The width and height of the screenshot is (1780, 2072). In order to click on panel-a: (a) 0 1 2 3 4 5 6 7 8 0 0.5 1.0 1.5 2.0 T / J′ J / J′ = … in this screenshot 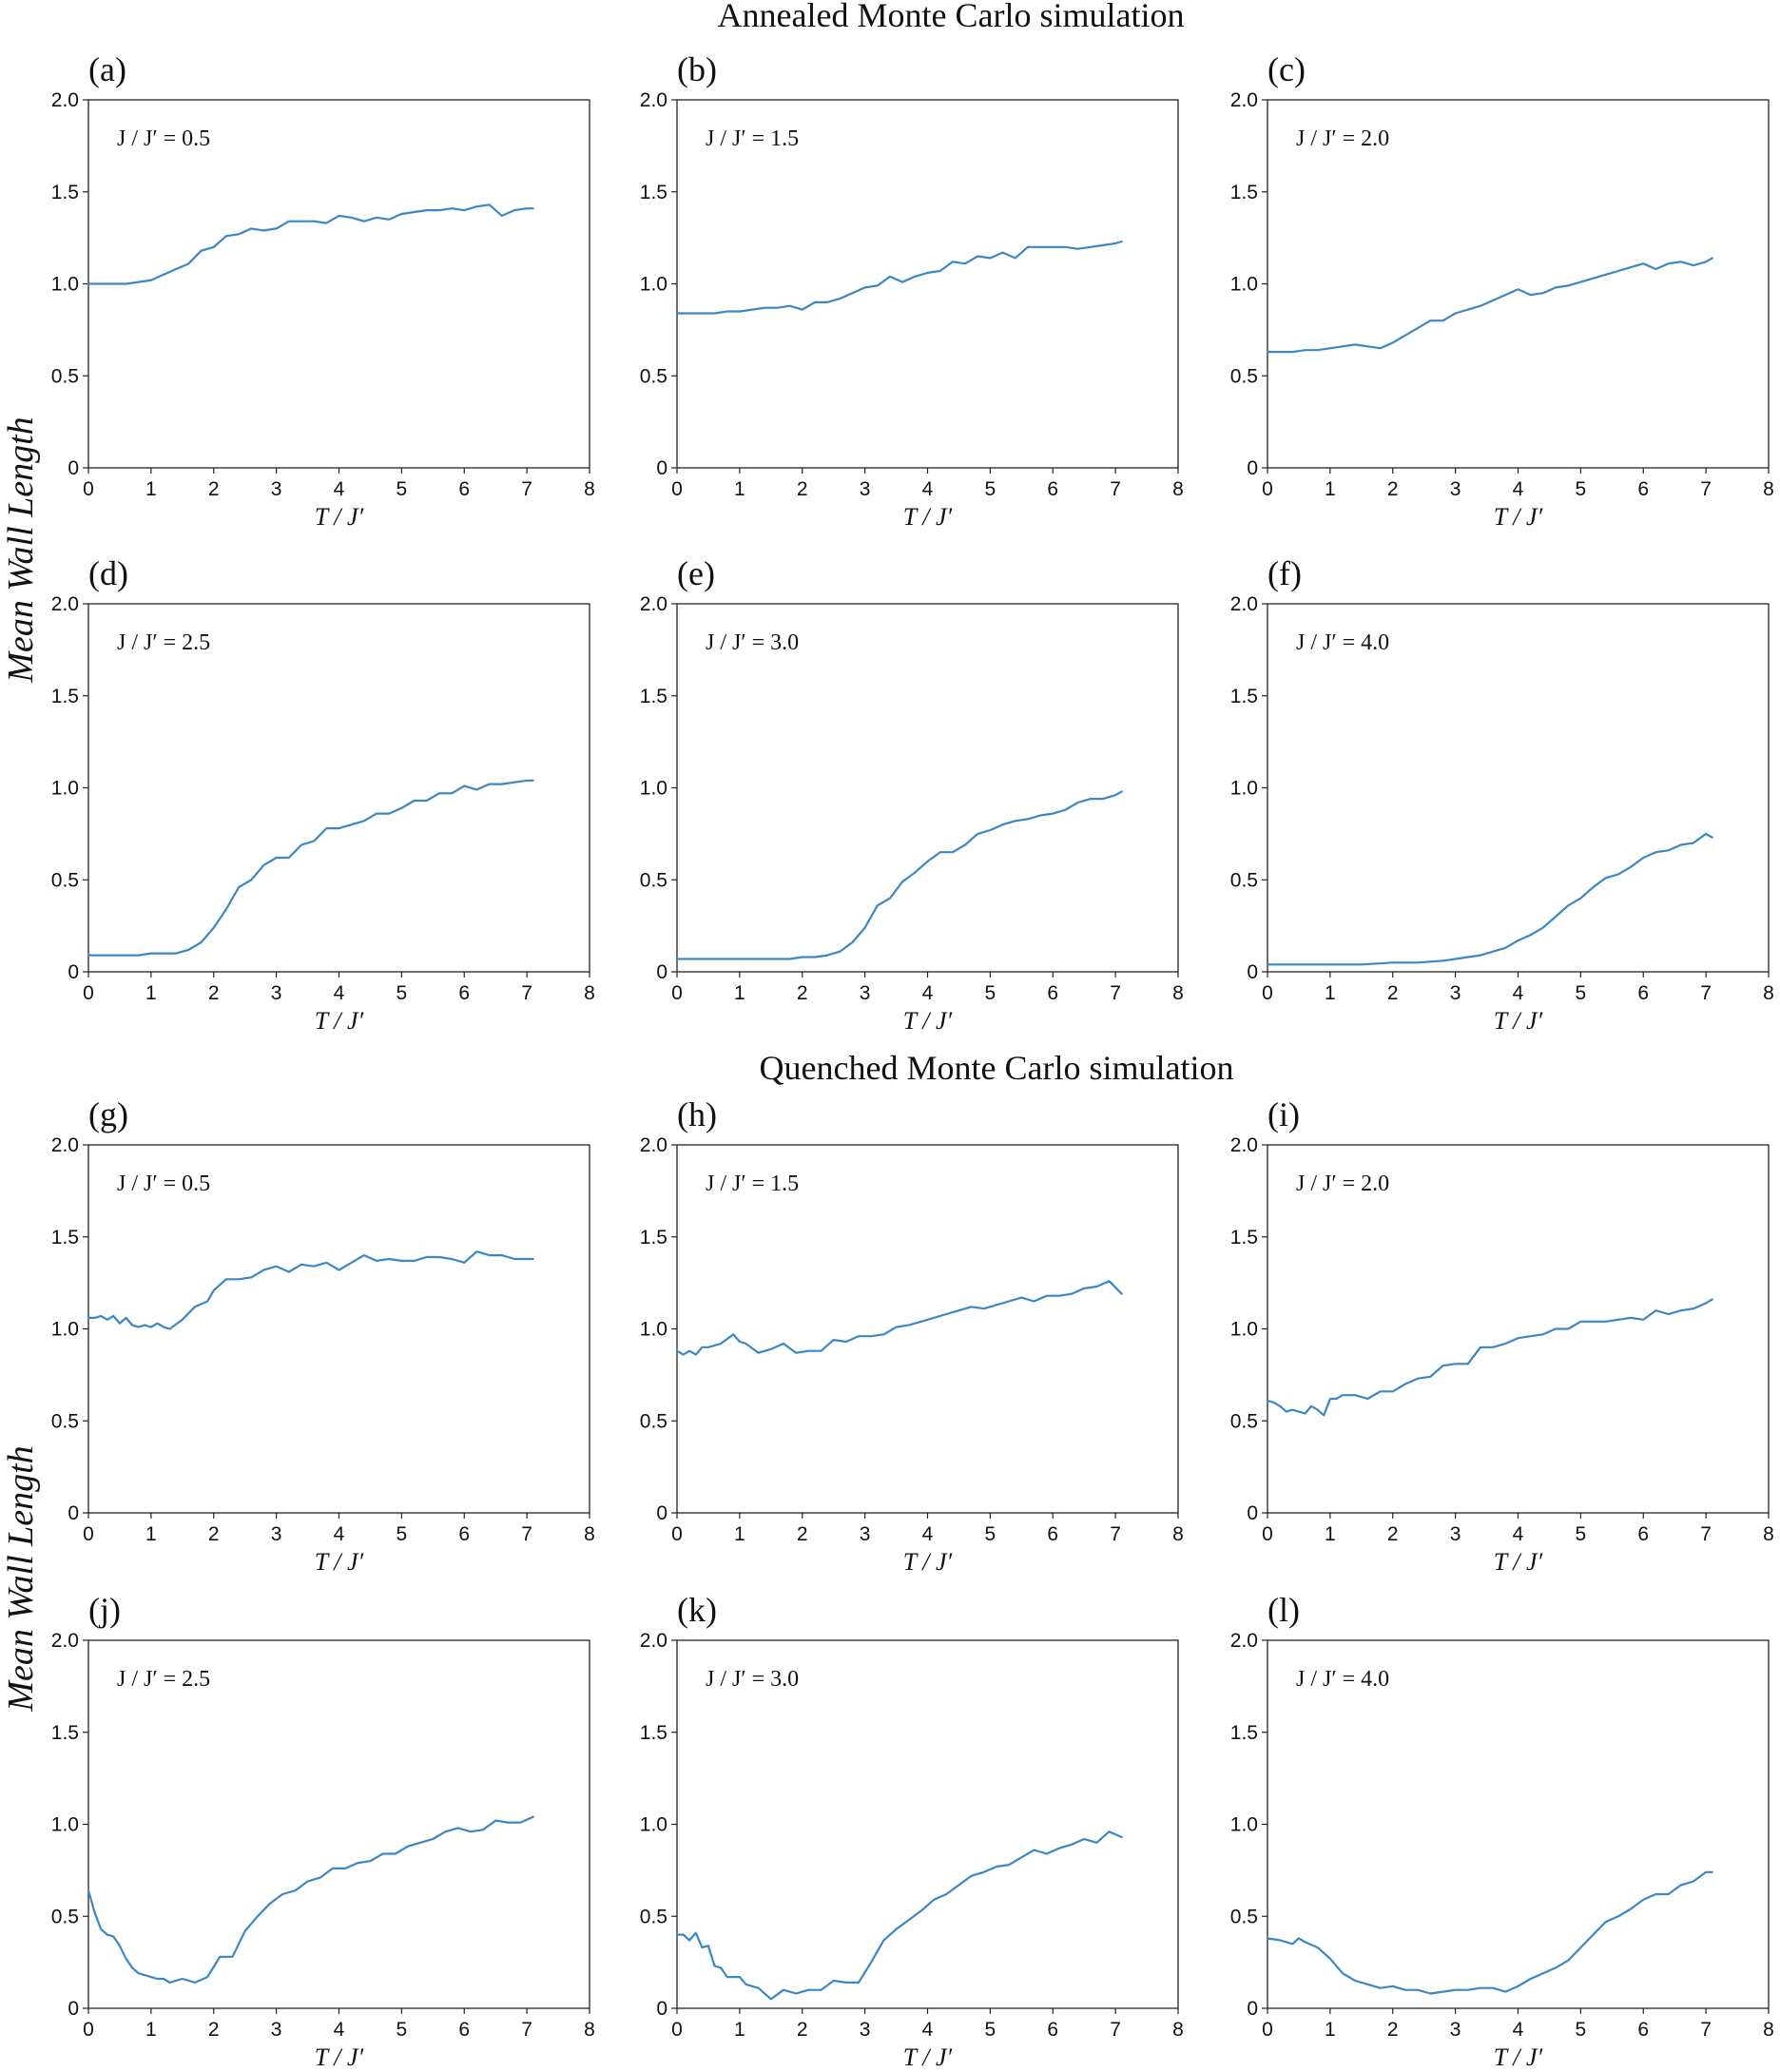, I will do `click(323, 290)`.